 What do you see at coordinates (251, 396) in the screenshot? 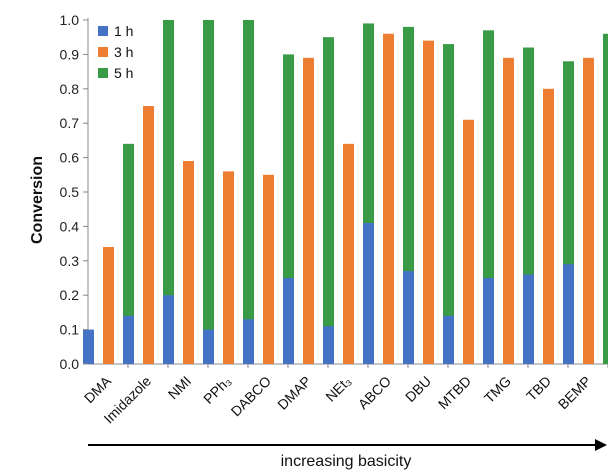
I see `category-label: DABCO` at bounding box center [251, 396].